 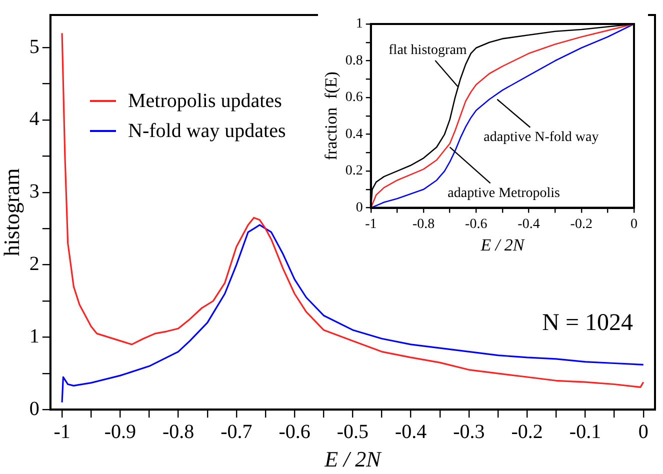 I want to click on annotation: flat histogram, so click(x=427, y=50).